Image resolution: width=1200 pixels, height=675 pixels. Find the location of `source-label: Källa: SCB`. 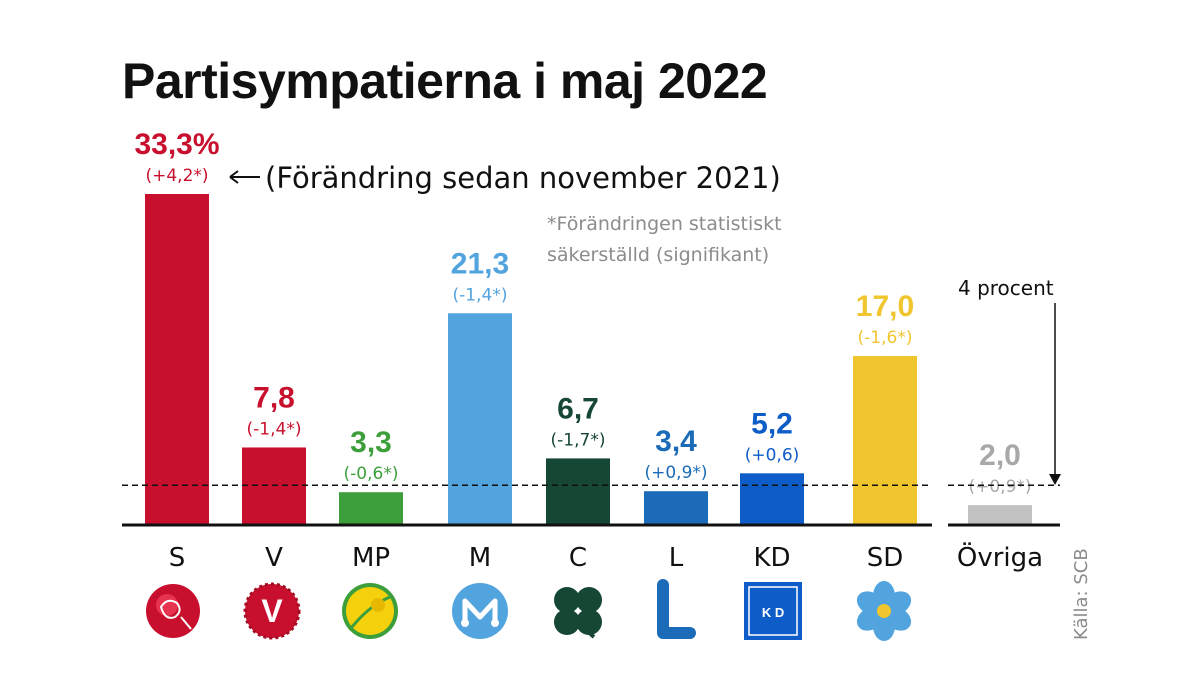

source-label: Källa: SCB is located at coordinates (1081, 594).